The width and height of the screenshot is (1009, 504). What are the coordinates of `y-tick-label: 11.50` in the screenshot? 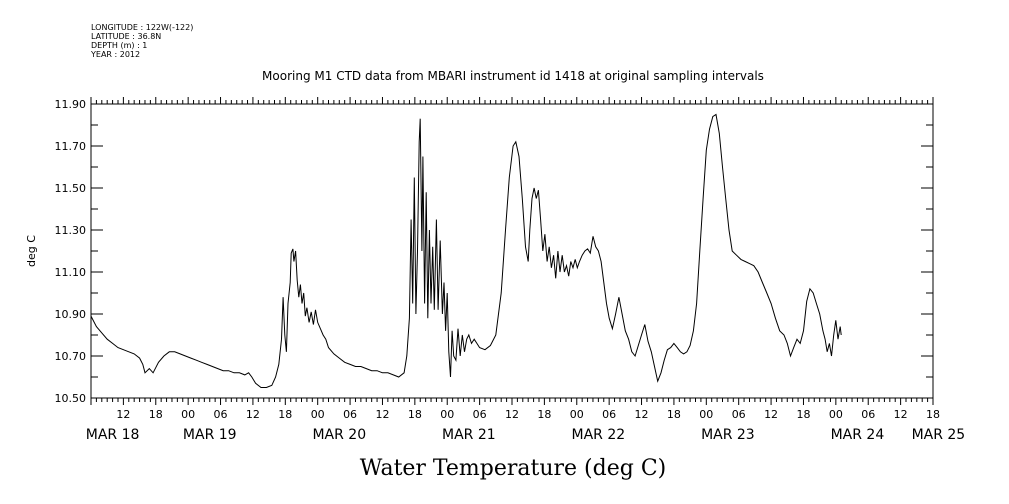 It's located at (71, 188).